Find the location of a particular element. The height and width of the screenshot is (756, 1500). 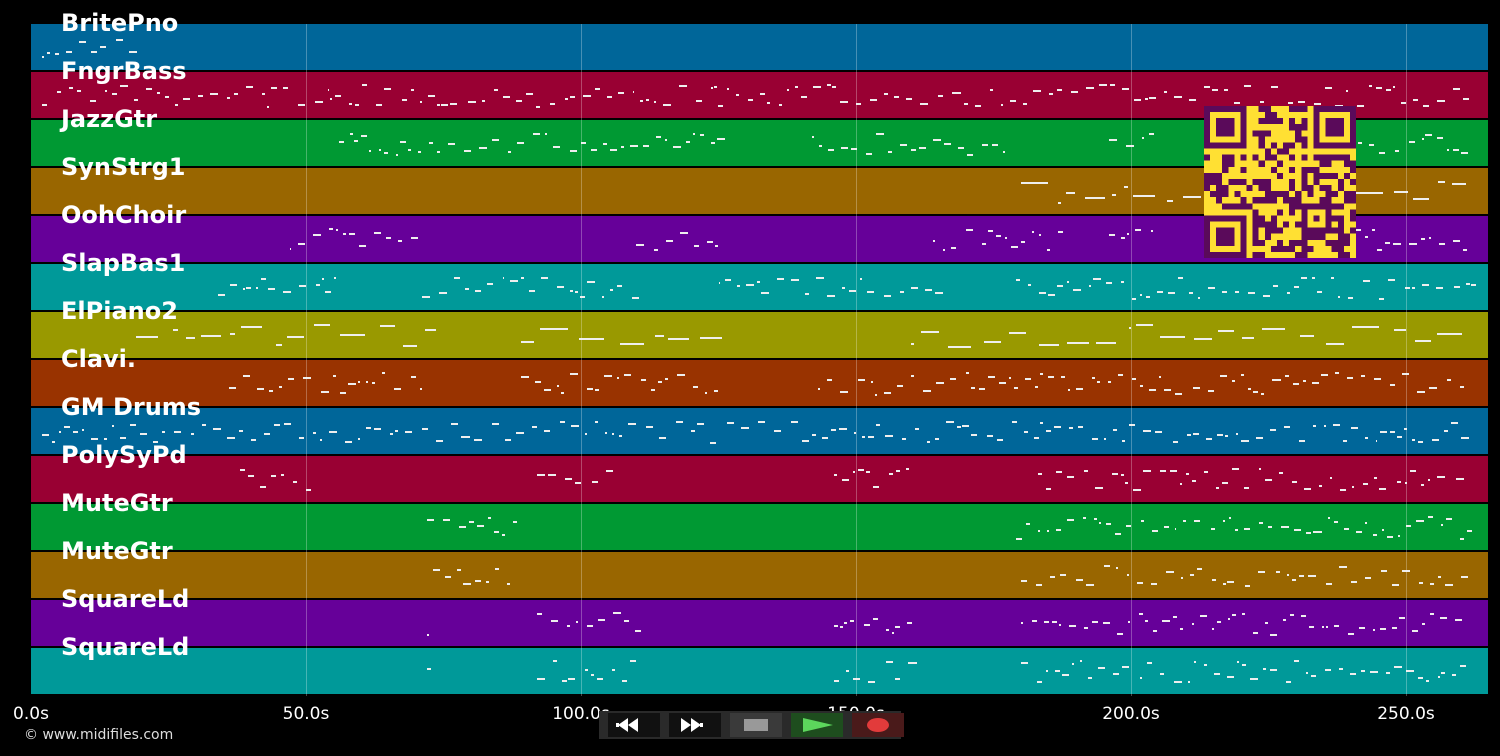

play-button is located at coordinates (817, 725).